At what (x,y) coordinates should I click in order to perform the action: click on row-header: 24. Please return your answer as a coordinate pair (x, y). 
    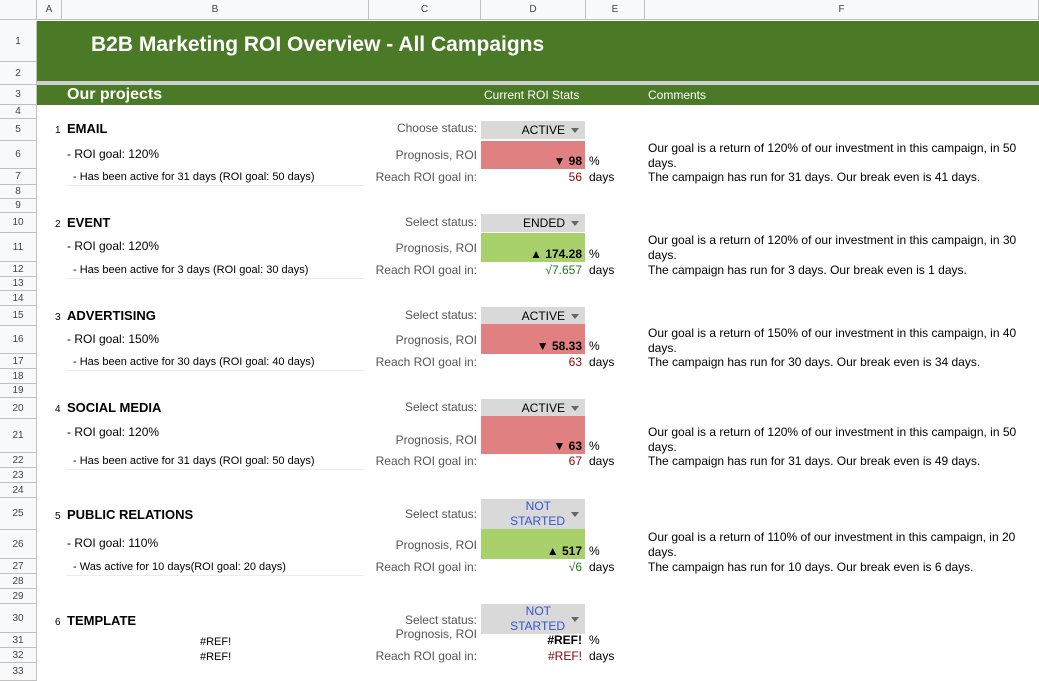
    Looking at the image, I should click on (18, 490).